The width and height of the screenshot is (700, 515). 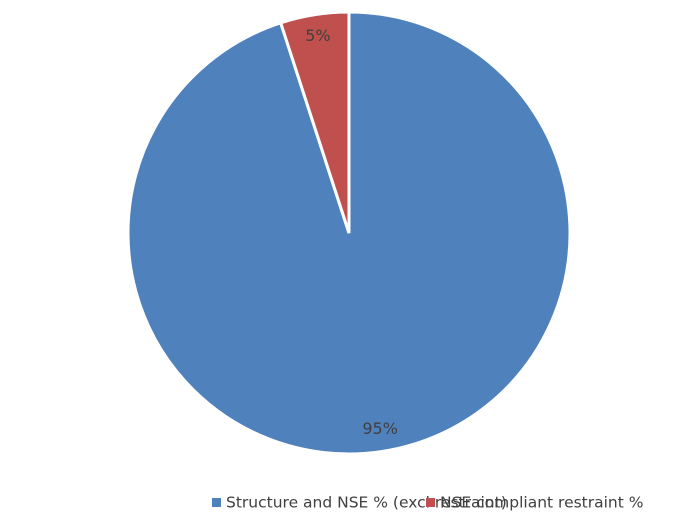 I want to click on legend-label: NSE compliant restraint %, so click(x=542, y=503).